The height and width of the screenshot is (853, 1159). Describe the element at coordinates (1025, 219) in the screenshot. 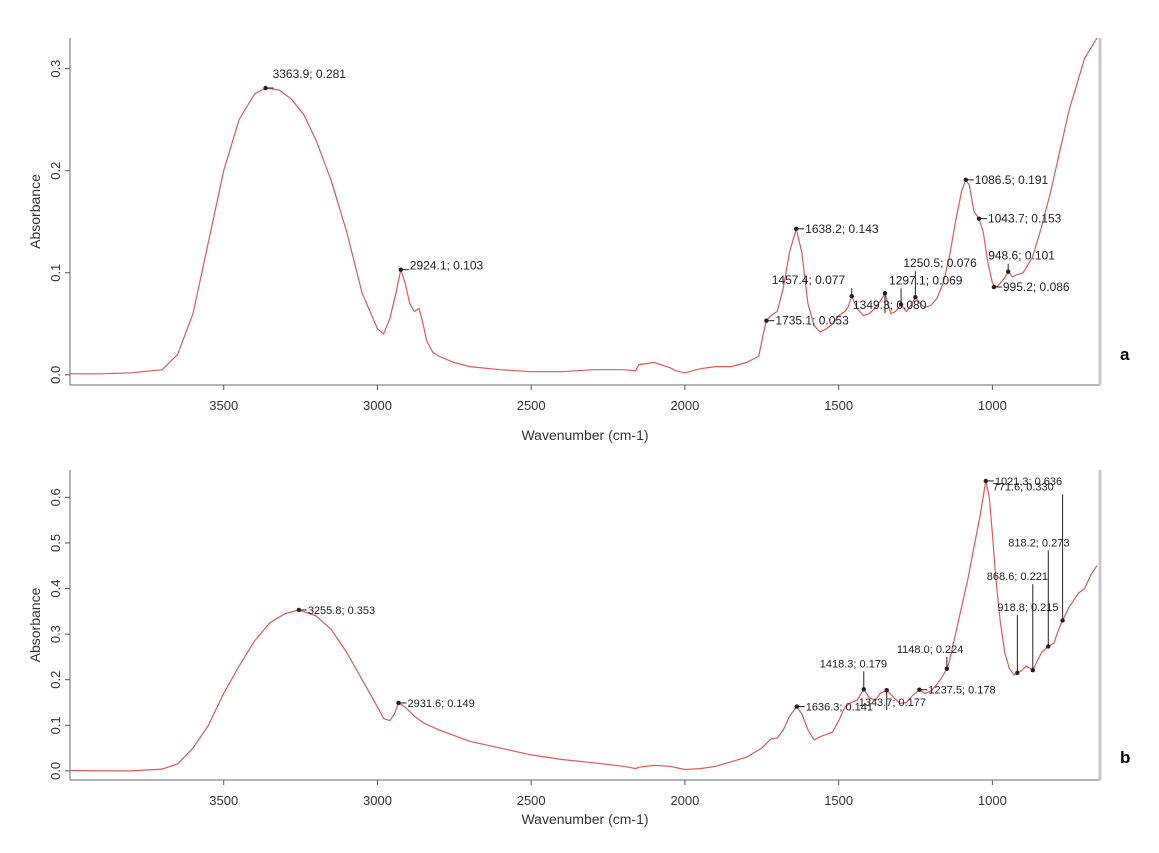

I see `peak-label: 1043.7; 0.153` at that location.